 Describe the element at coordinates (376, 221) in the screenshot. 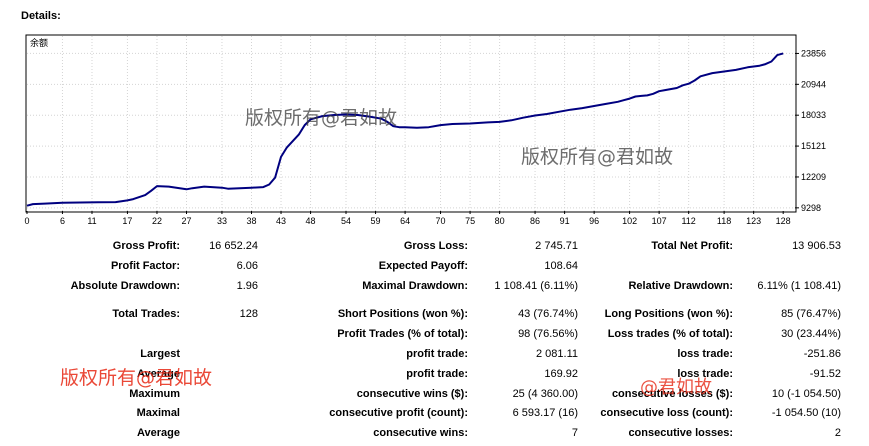

I see `x-tick-label: 59` at that location.